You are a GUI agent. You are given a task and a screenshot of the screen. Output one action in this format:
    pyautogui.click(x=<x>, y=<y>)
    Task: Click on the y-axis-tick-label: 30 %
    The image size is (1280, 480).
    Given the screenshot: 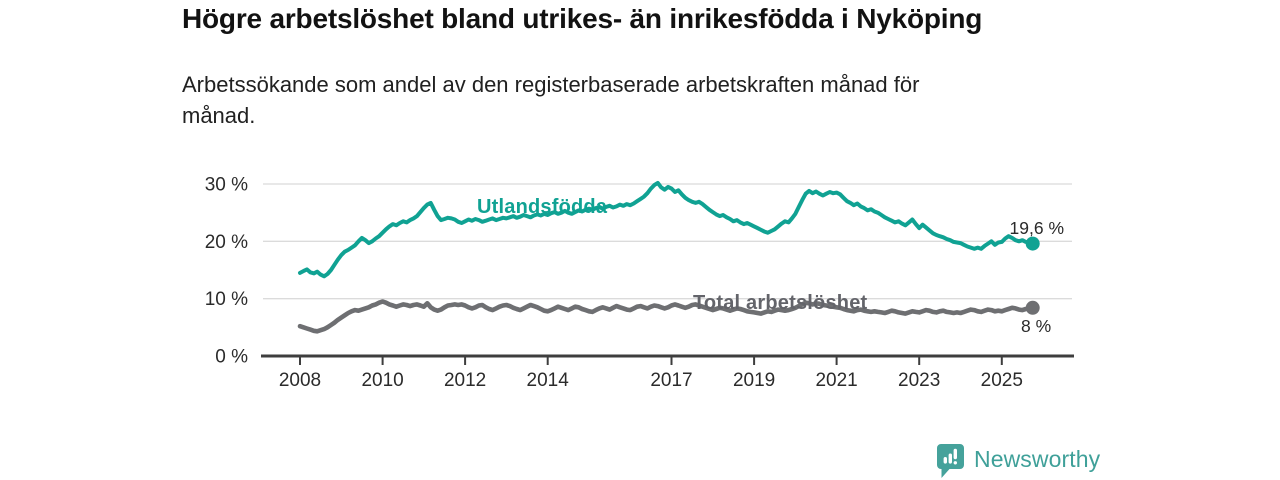 What is the action you would take?
    pyautogui.click(x=226, y=185)
    